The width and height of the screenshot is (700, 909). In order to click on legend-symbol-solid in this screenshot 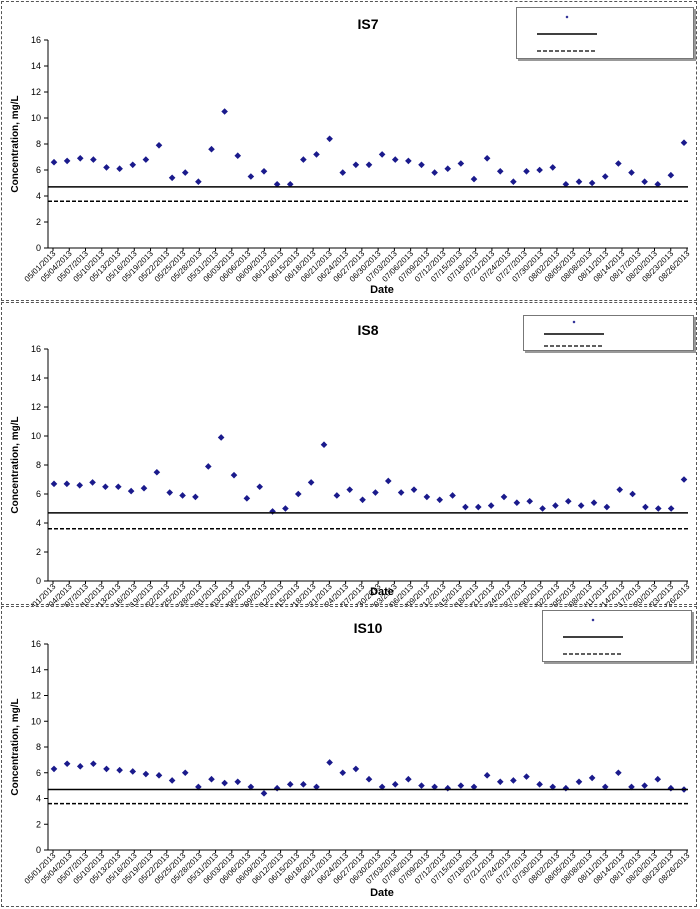, I will do `click(567, 34)`.